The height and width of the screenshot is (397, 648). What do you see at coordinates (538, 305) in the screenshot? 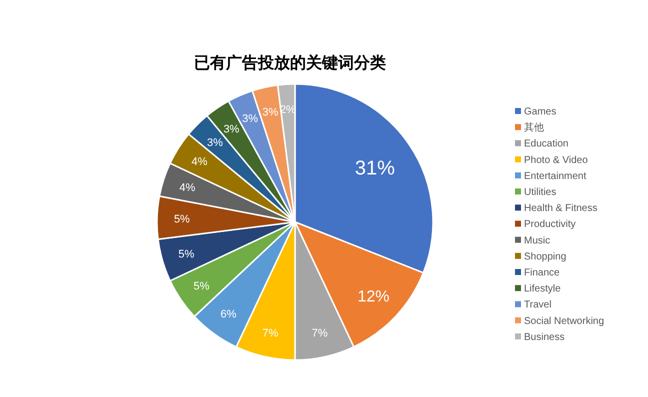
I see `legend-label: Travel` at bounding box center [538, 305].